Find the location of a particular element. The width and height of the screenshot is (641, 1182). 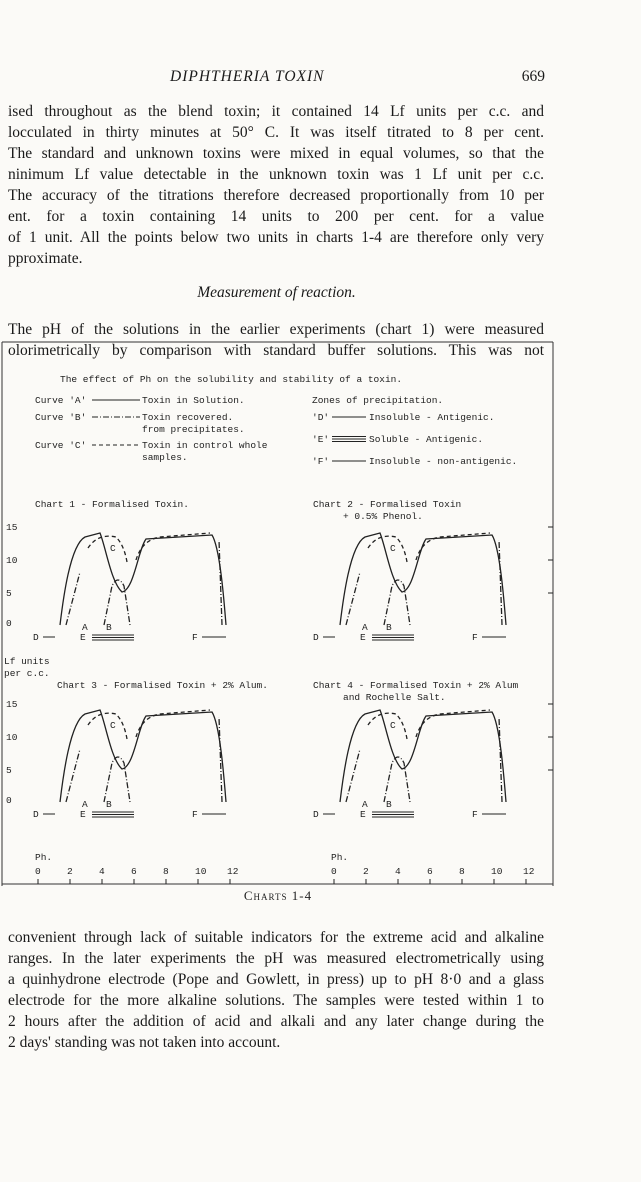

legend-text: samples. is located at coordinates (165, 457).